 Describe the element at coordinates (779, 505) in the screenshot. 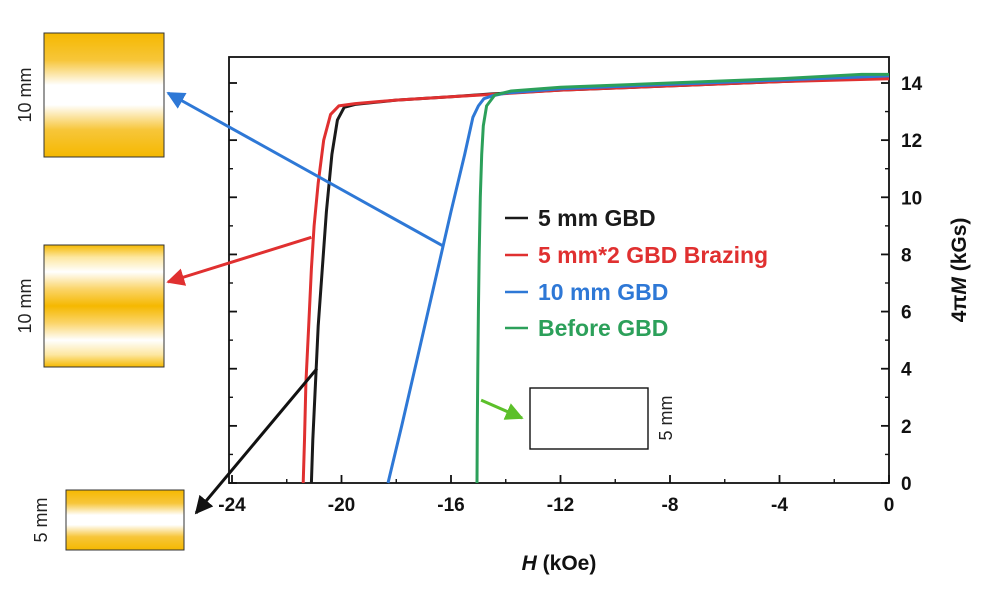

I see `x-tick-label: -4` at that location.